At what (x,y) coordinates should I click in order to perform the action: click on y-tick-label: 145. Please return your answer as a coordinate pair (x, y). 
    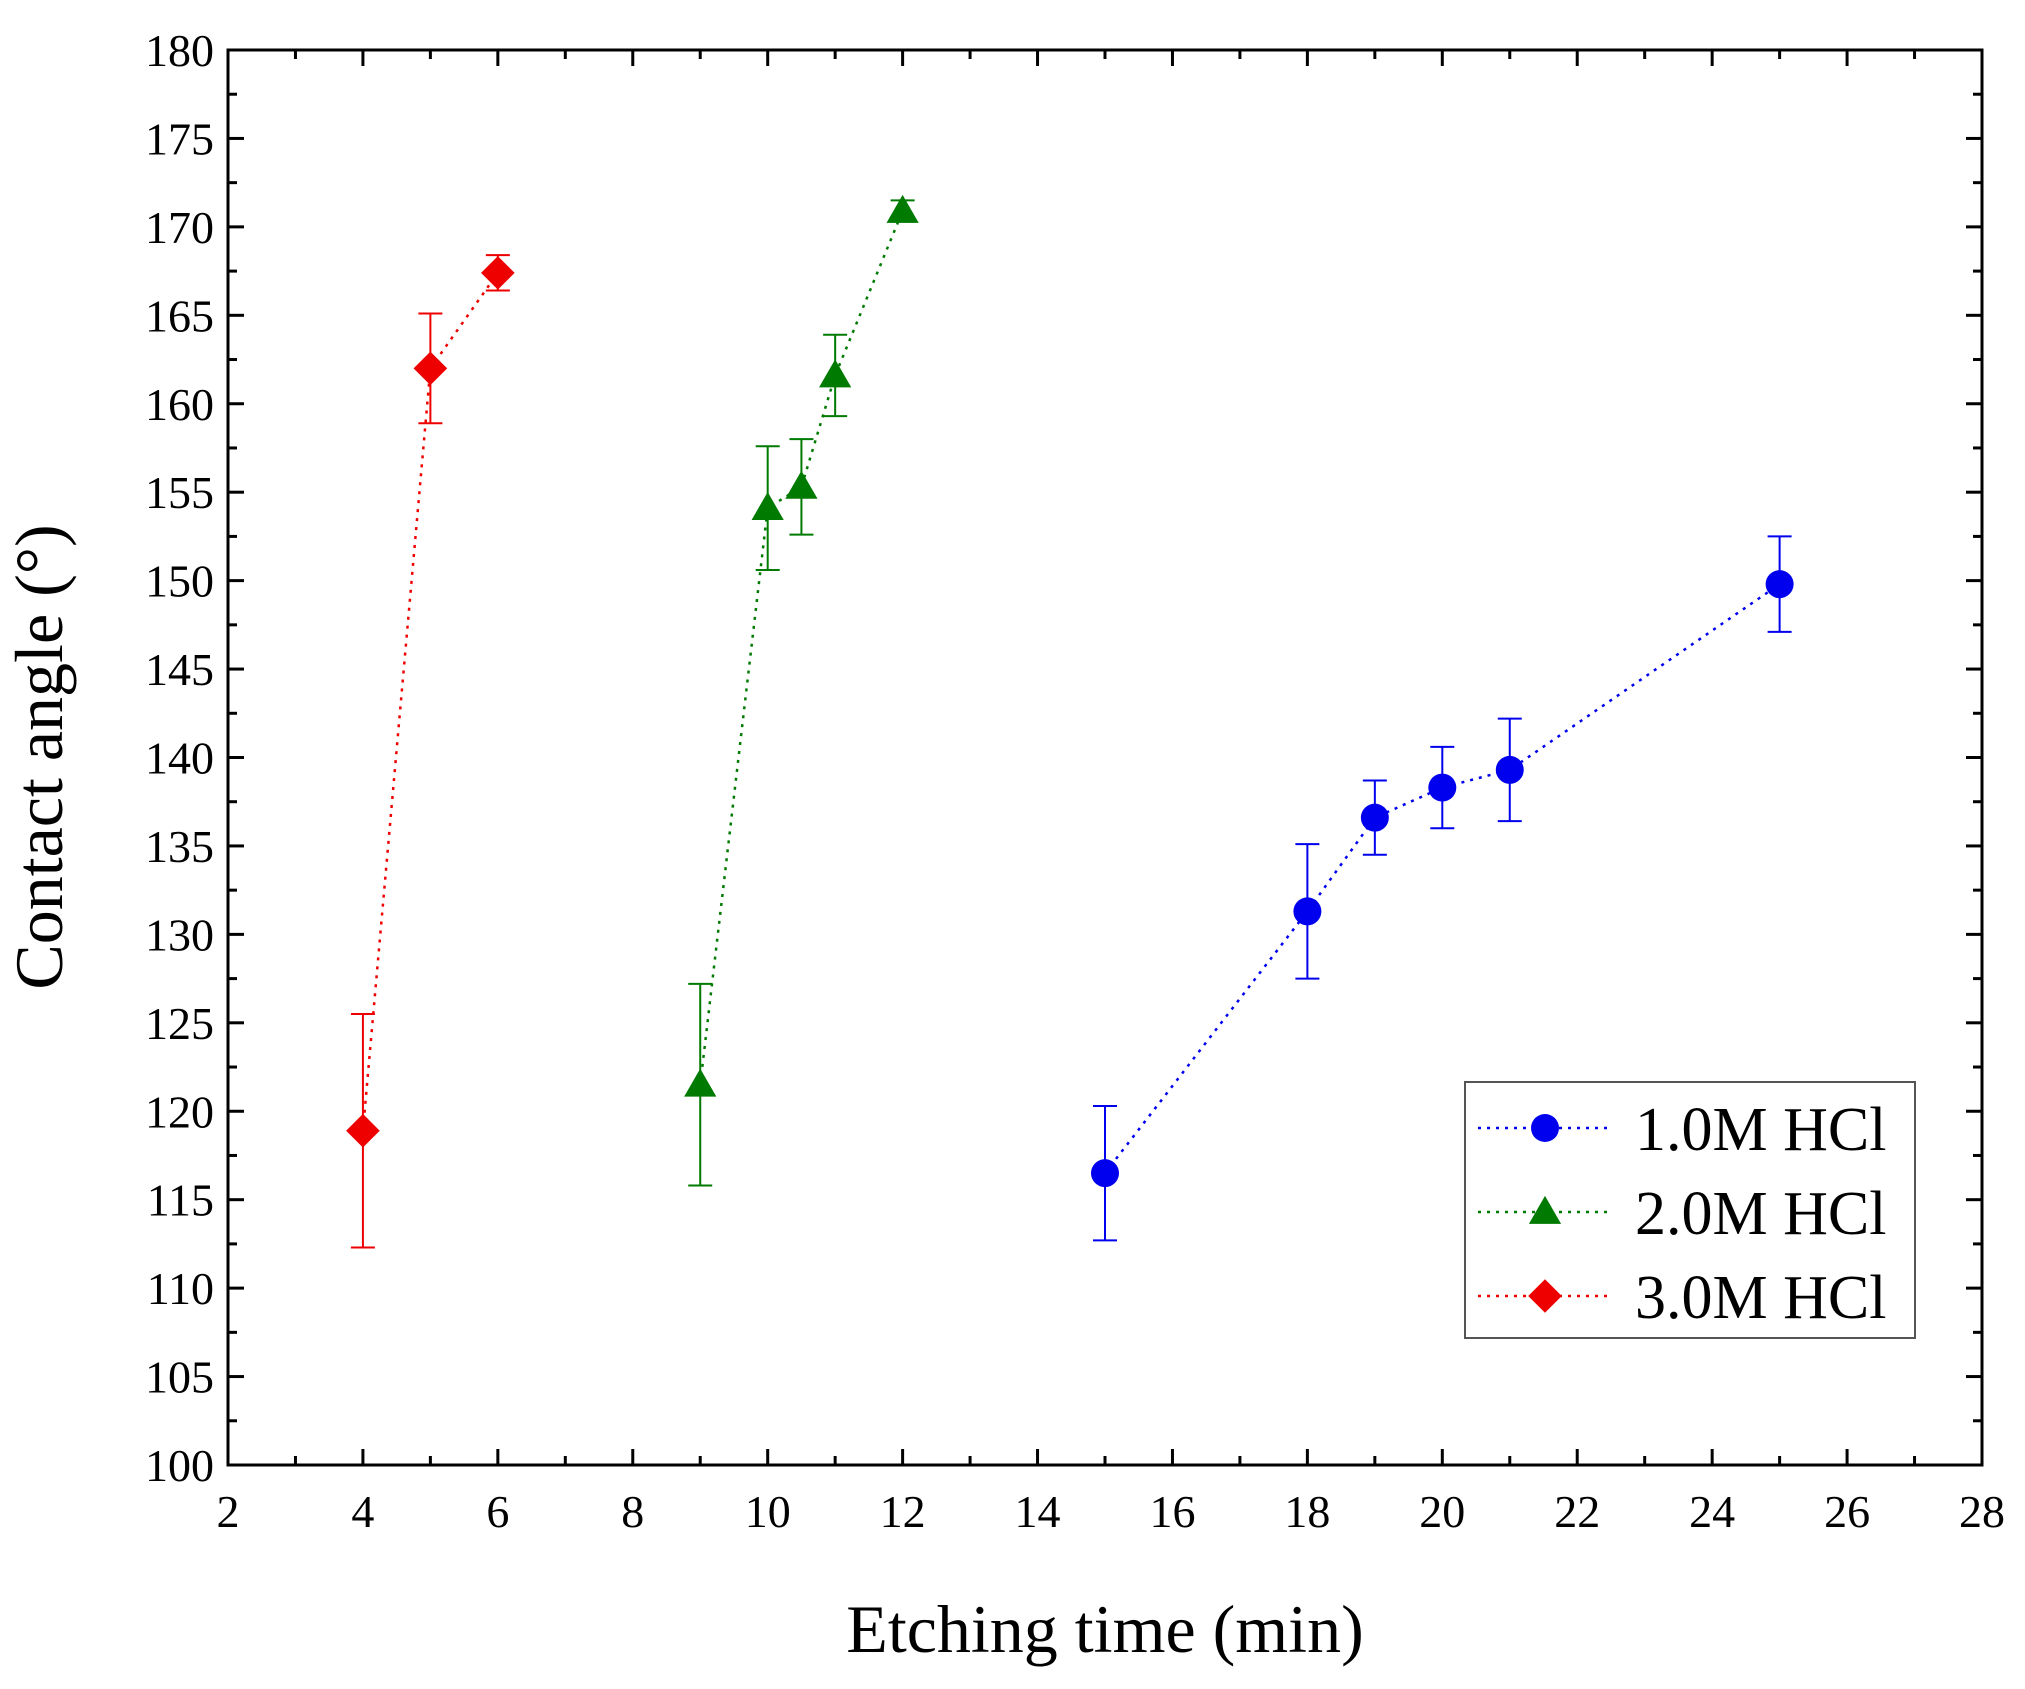
    Looking at the image, I should click on (179, 669).